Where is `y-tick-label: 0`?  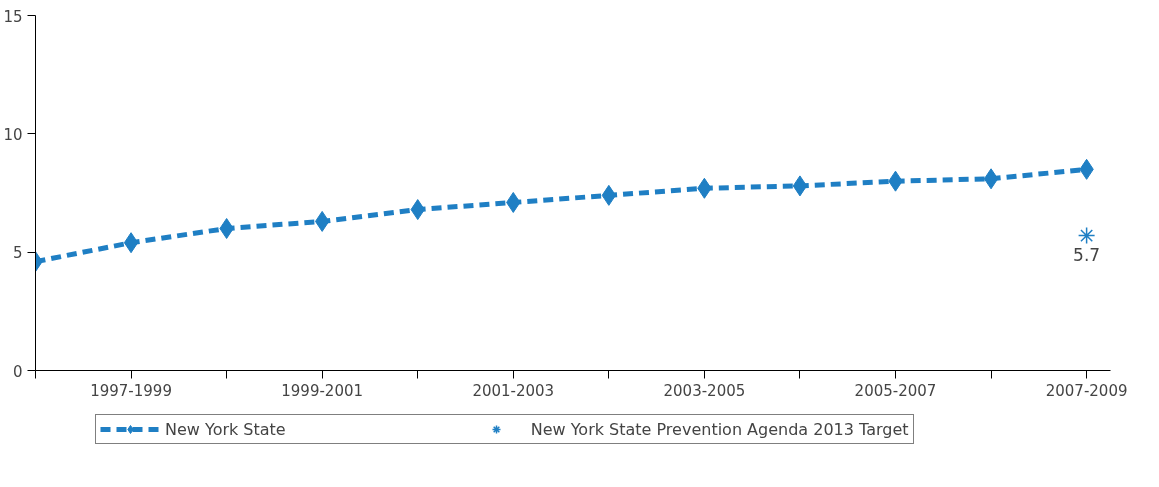
y-tick-label: 0 is located at coordinates (17, 371).